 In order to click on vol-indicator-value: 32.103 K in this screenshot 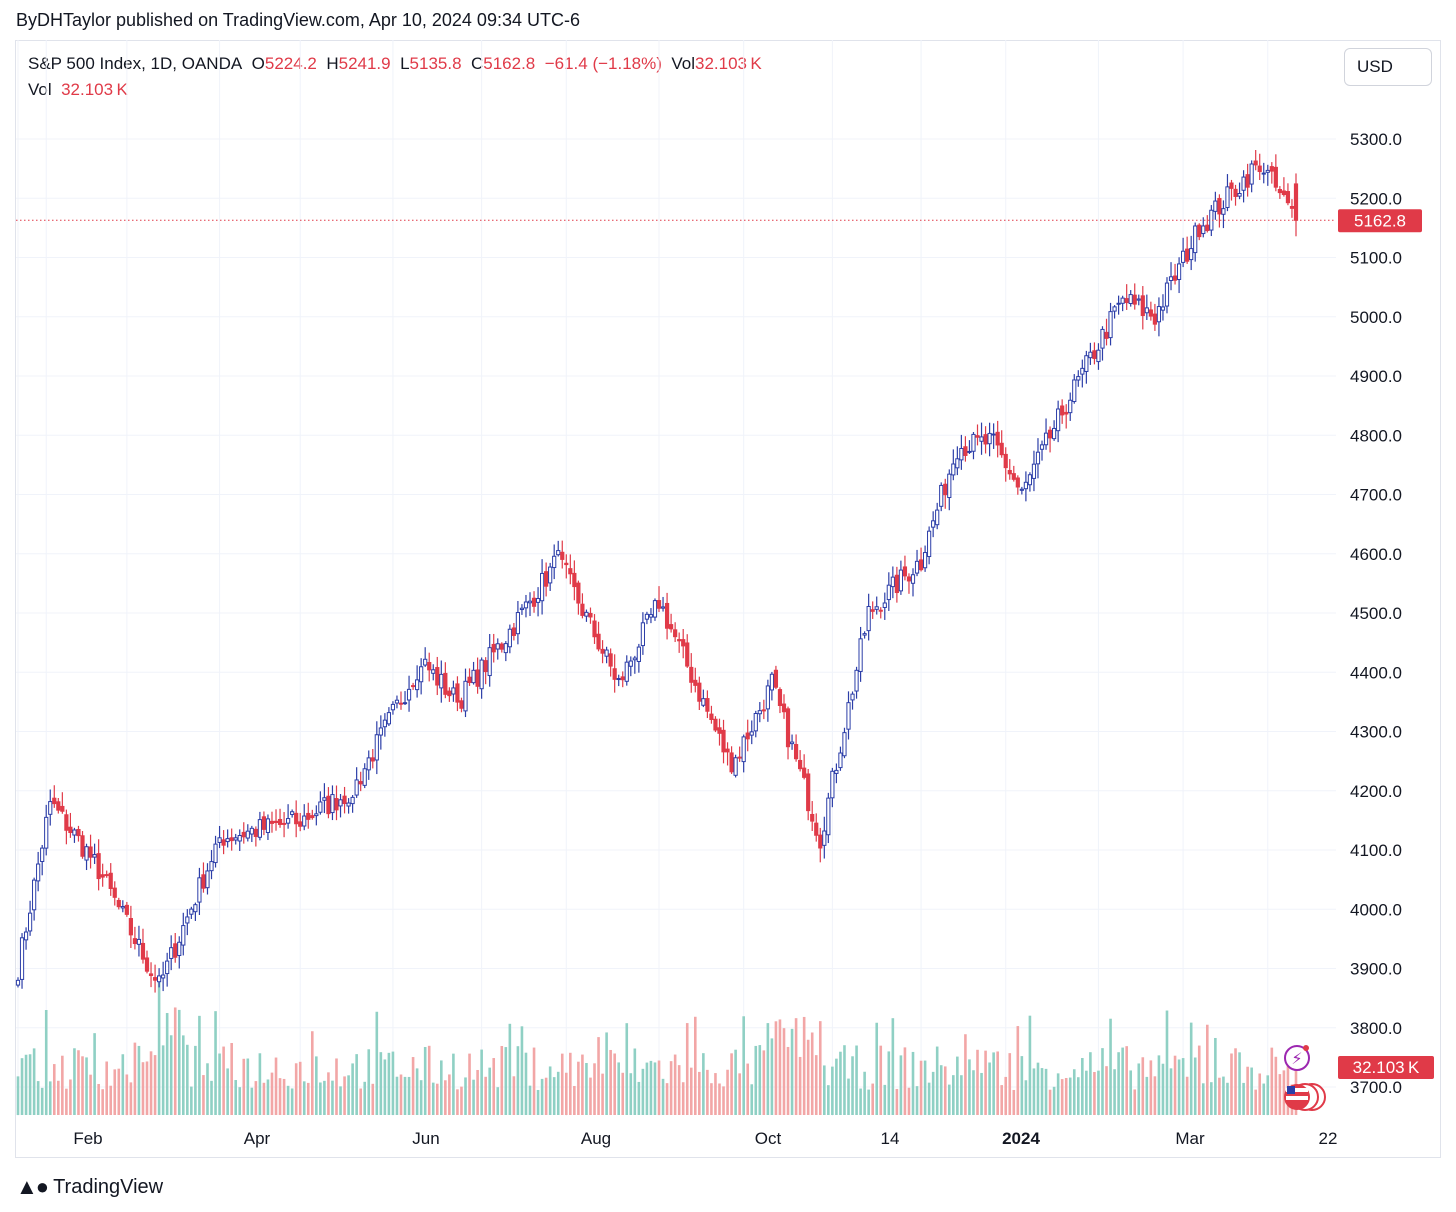, I will do `click(94, 89)`.